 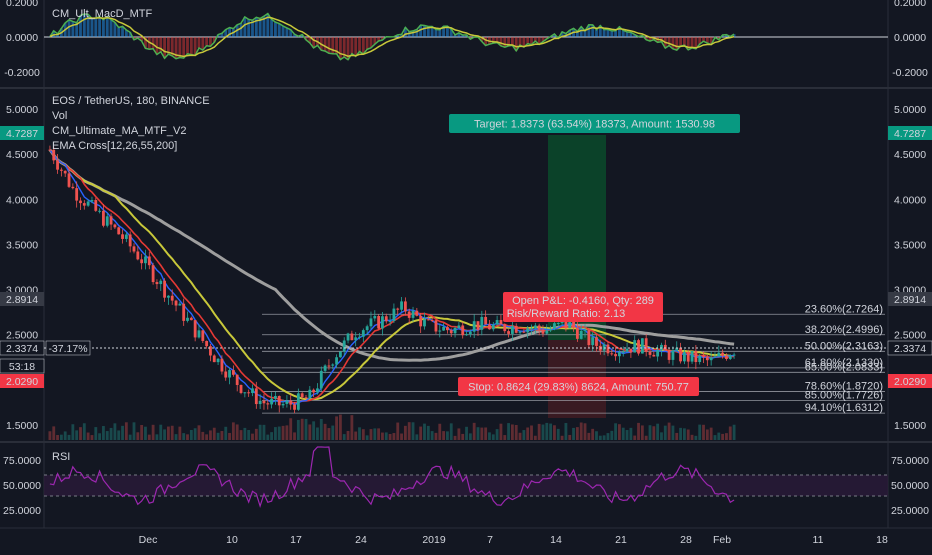 What do you see at coordinates (910, 461) in the screenshot?
I see `rsi-tick-right-0: 75.0000` at bounding box center [910, 461].